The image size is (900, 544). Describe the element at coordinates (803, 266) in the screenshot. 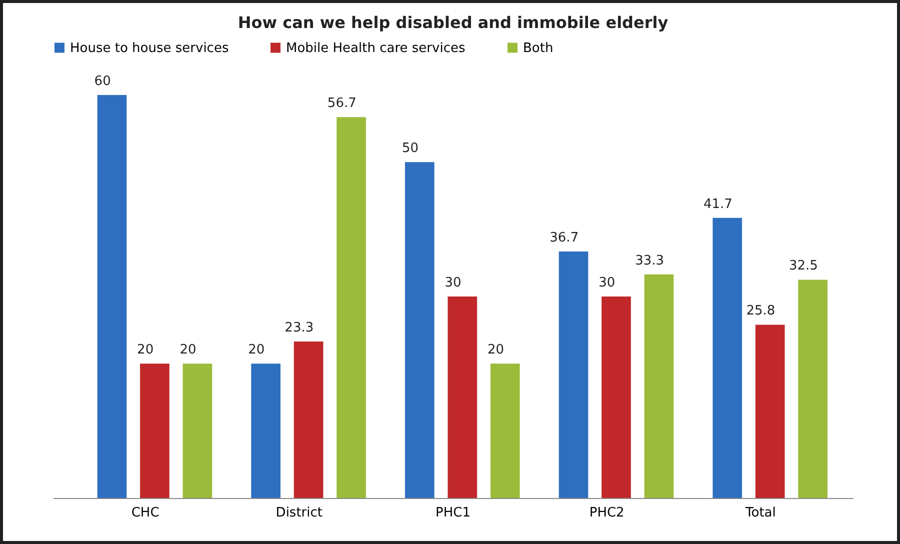

I see `data-label: 32.5` at that location.